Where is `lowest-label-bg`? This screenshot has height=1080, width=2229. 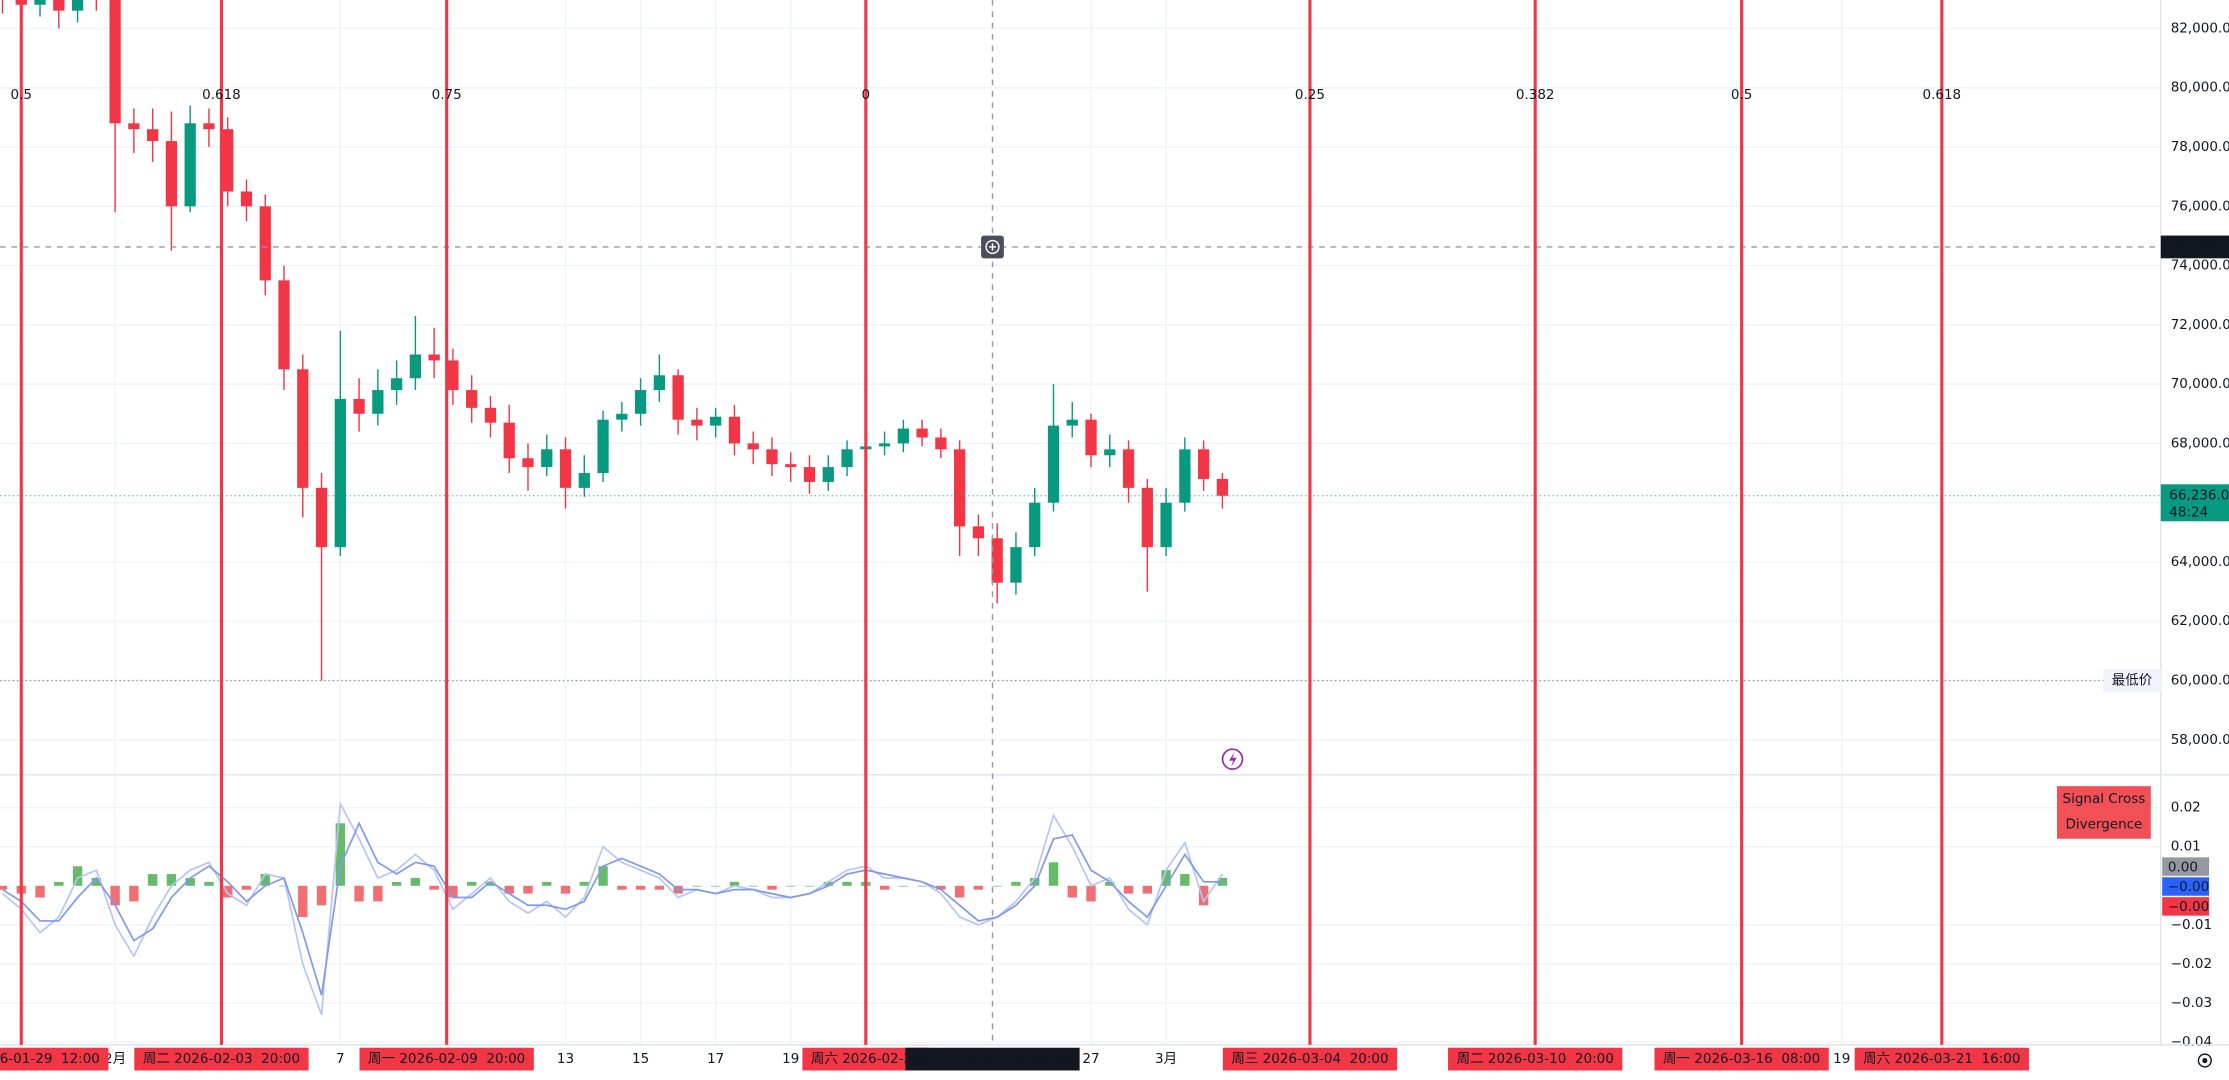 lowest-label-bg is located at coordinates (2132, 680).